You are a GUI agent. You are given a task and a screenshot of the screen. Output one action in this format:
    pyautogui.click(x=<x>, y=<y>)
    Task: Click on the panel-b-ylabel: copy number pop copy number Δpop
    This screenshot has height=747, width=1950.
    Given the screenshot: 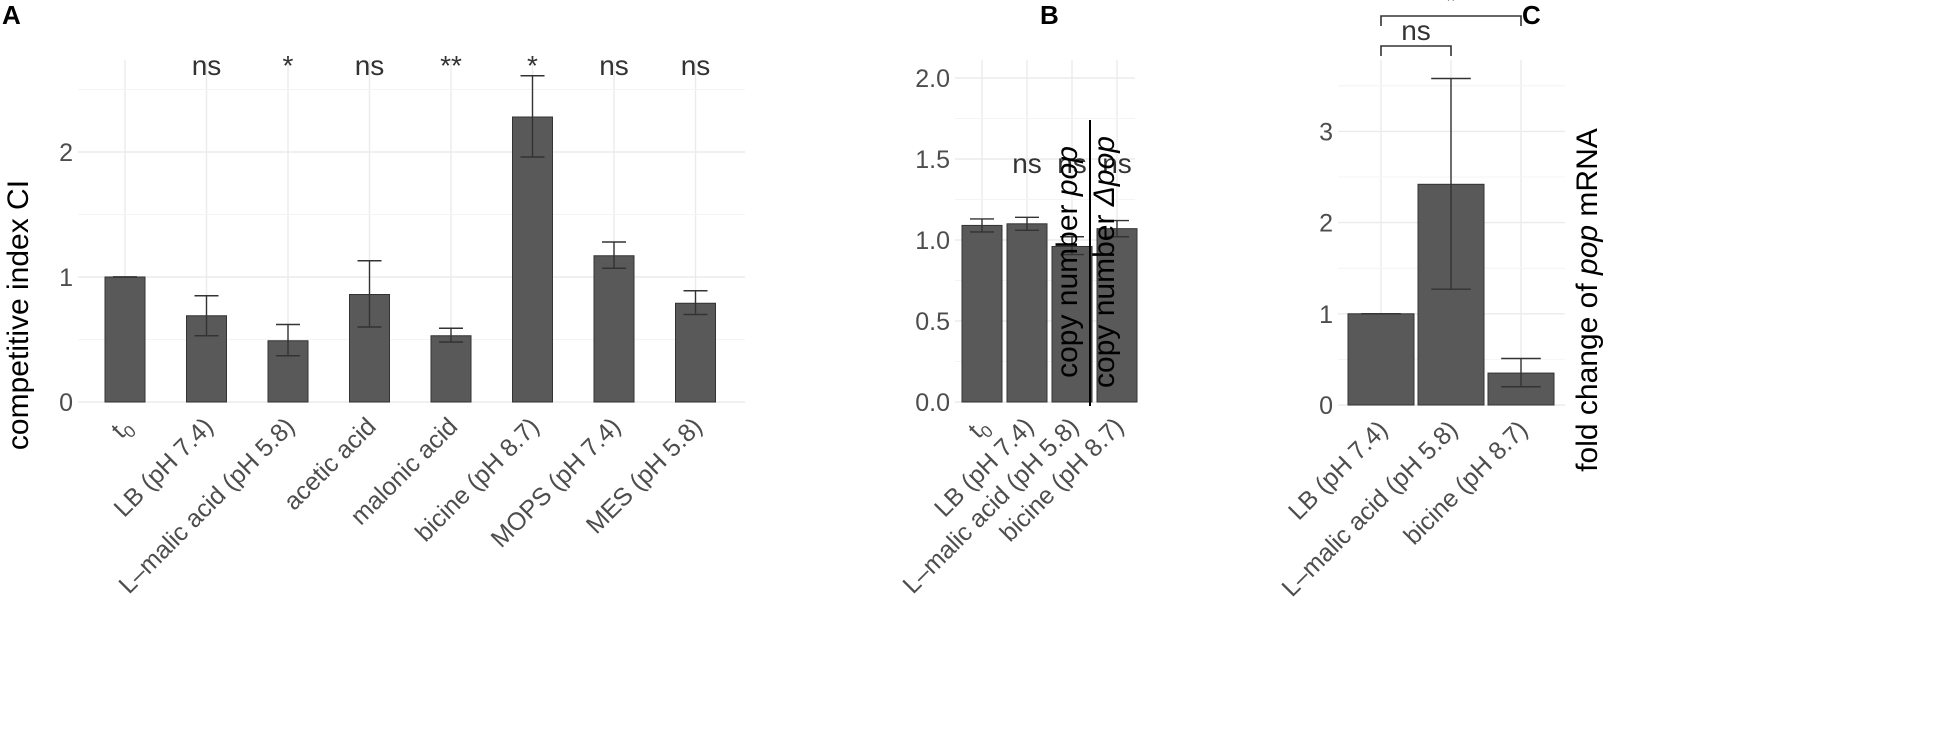 What is the action you would take?
    pyautogui.click(x=1086, y=263)
    